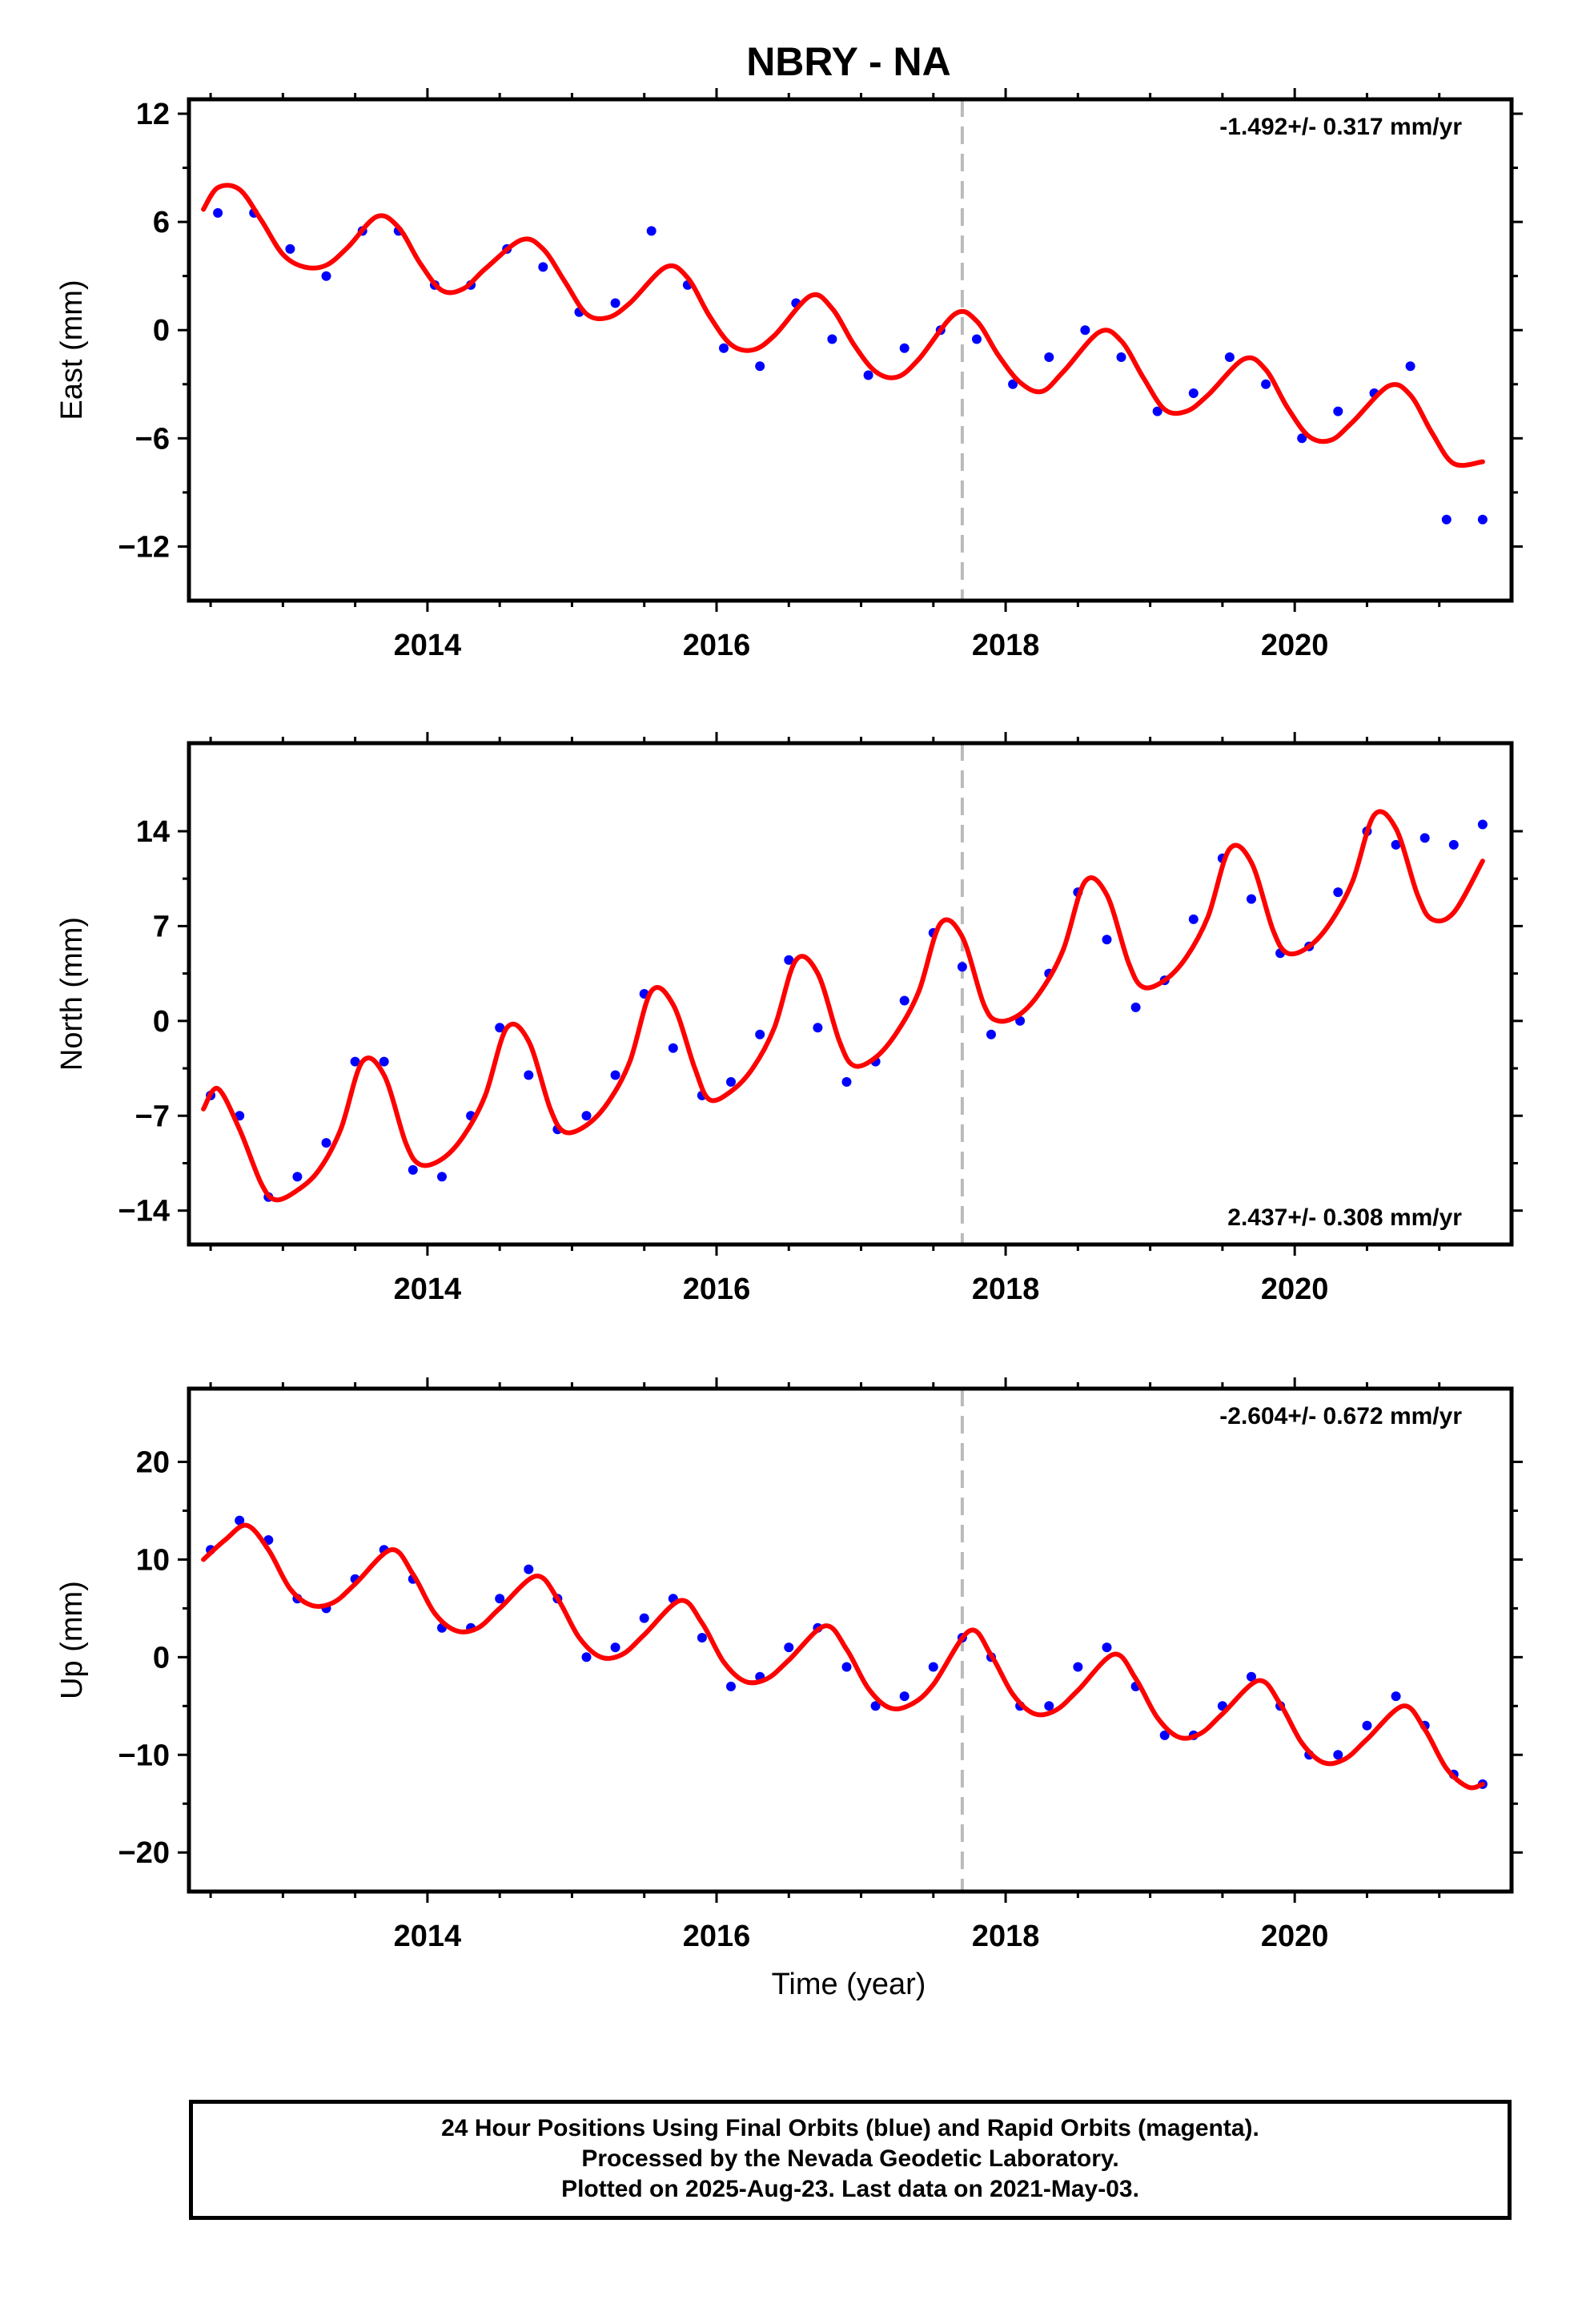 This screenshot has width=1582, height=2324. I want to click on y-tick-label: −20, so click(144, 1853).